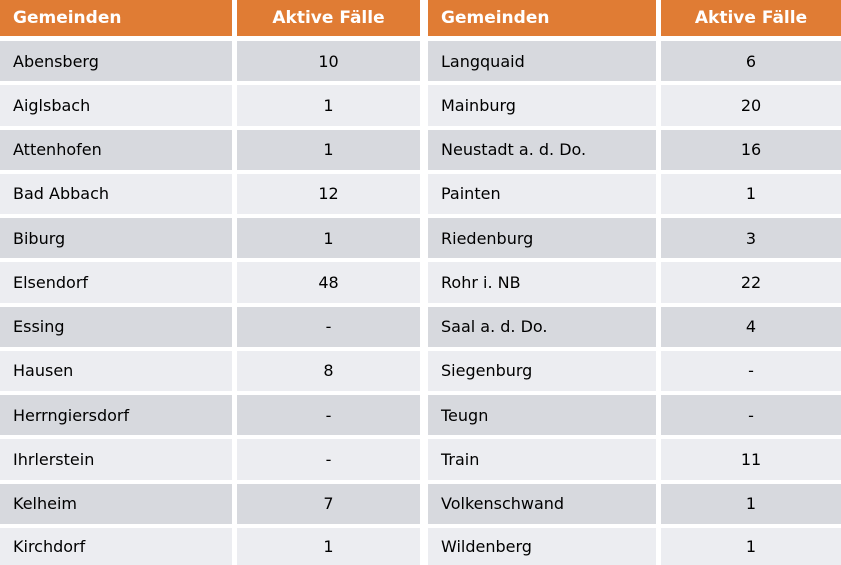 The width and height of the screenshot is (841, 565). What do you see at coordinates (544, 107) in the screenshot?
I see `municipality-cell: Mainburg` at bounding box center [544, 107].